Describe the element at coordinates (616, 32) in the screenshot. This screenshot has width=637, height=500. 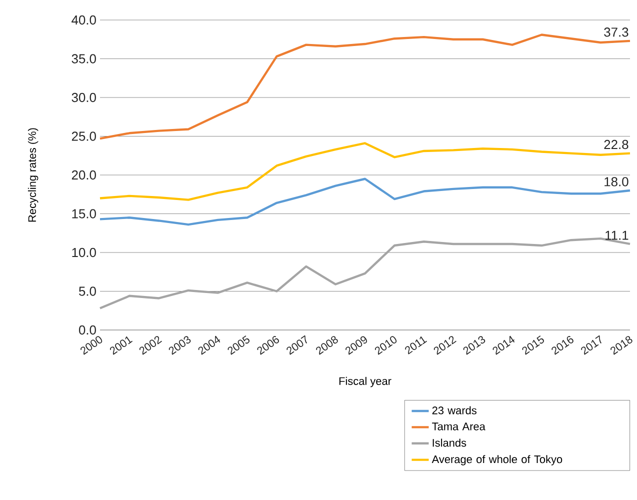
I see `data-label: 37.3` at that location.